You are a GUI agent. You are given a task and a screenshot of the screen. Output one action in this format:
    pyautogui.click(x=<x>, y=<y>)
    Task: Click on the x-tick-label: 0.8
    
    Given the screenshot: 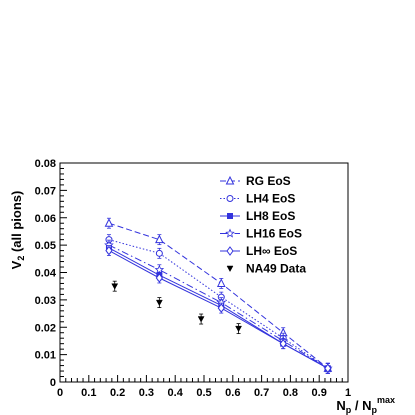 What is the action you would take?
    pyautogui.click(x=290, y=393)
    